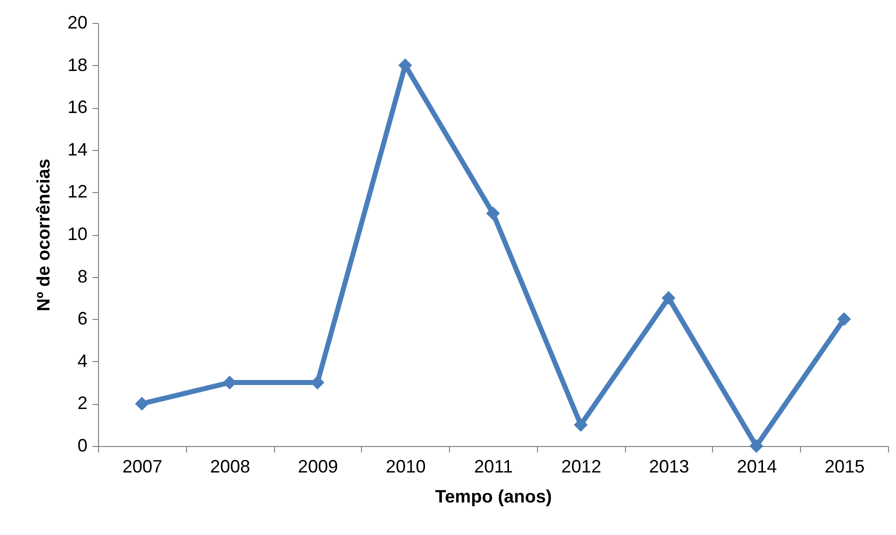 The image size is (896, 535). Describe the element at coordinates (756, 466) in the screenshot. I see `x-tick-label: 2014` at that location.